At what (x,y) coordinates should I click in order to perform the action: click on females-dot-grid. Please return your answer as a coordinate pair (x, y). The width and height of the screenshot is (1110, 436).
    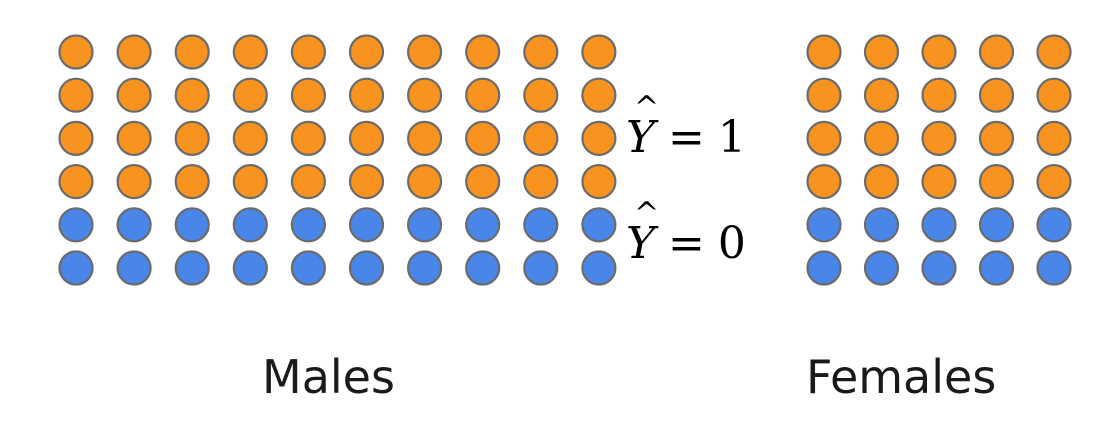
    Looking at the image, I should click on (939, 160).